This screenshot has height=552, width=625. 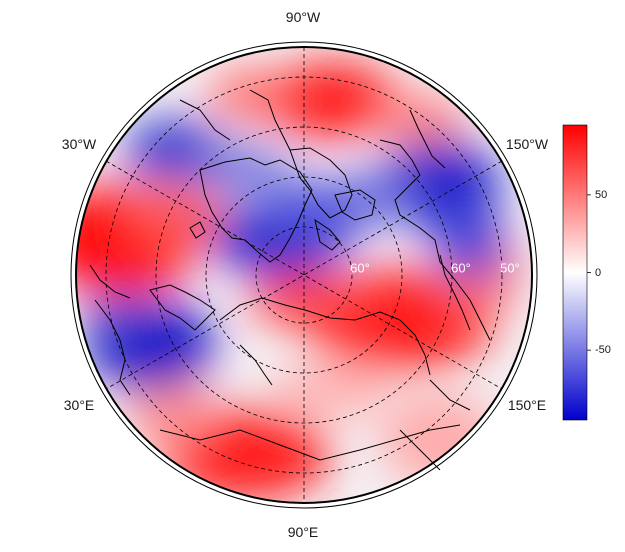 I want to click on colorbar-gradient, so click(x=575, y=272).